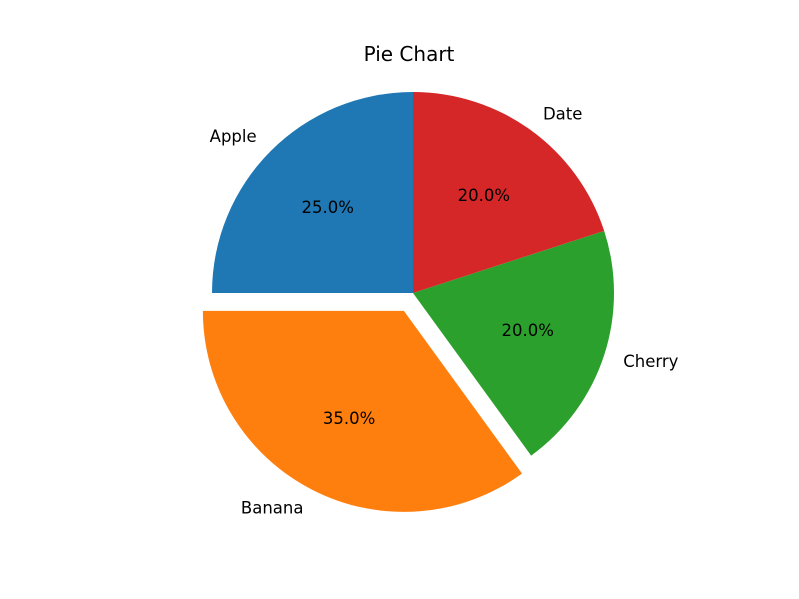 The image size is (799, 599). Describe the element at coordinates (562, 114) in the screenshot. I see `slice-label-date: Date` at that location.